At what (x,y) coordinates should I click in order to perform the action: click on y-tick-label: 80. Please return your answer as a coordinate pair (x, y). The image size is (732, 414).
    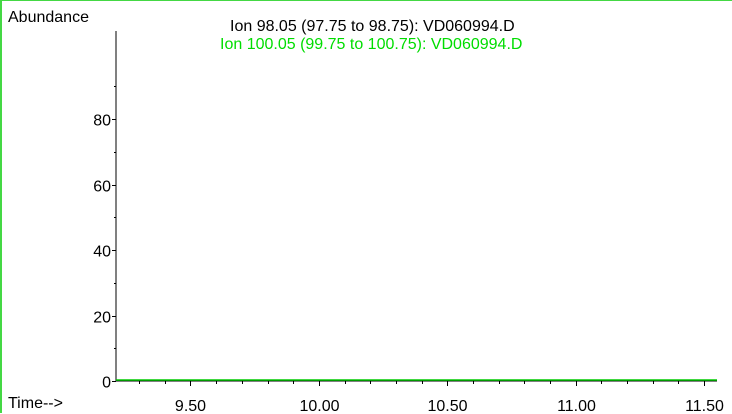
    Looking at the image, I should click on (102, 121).